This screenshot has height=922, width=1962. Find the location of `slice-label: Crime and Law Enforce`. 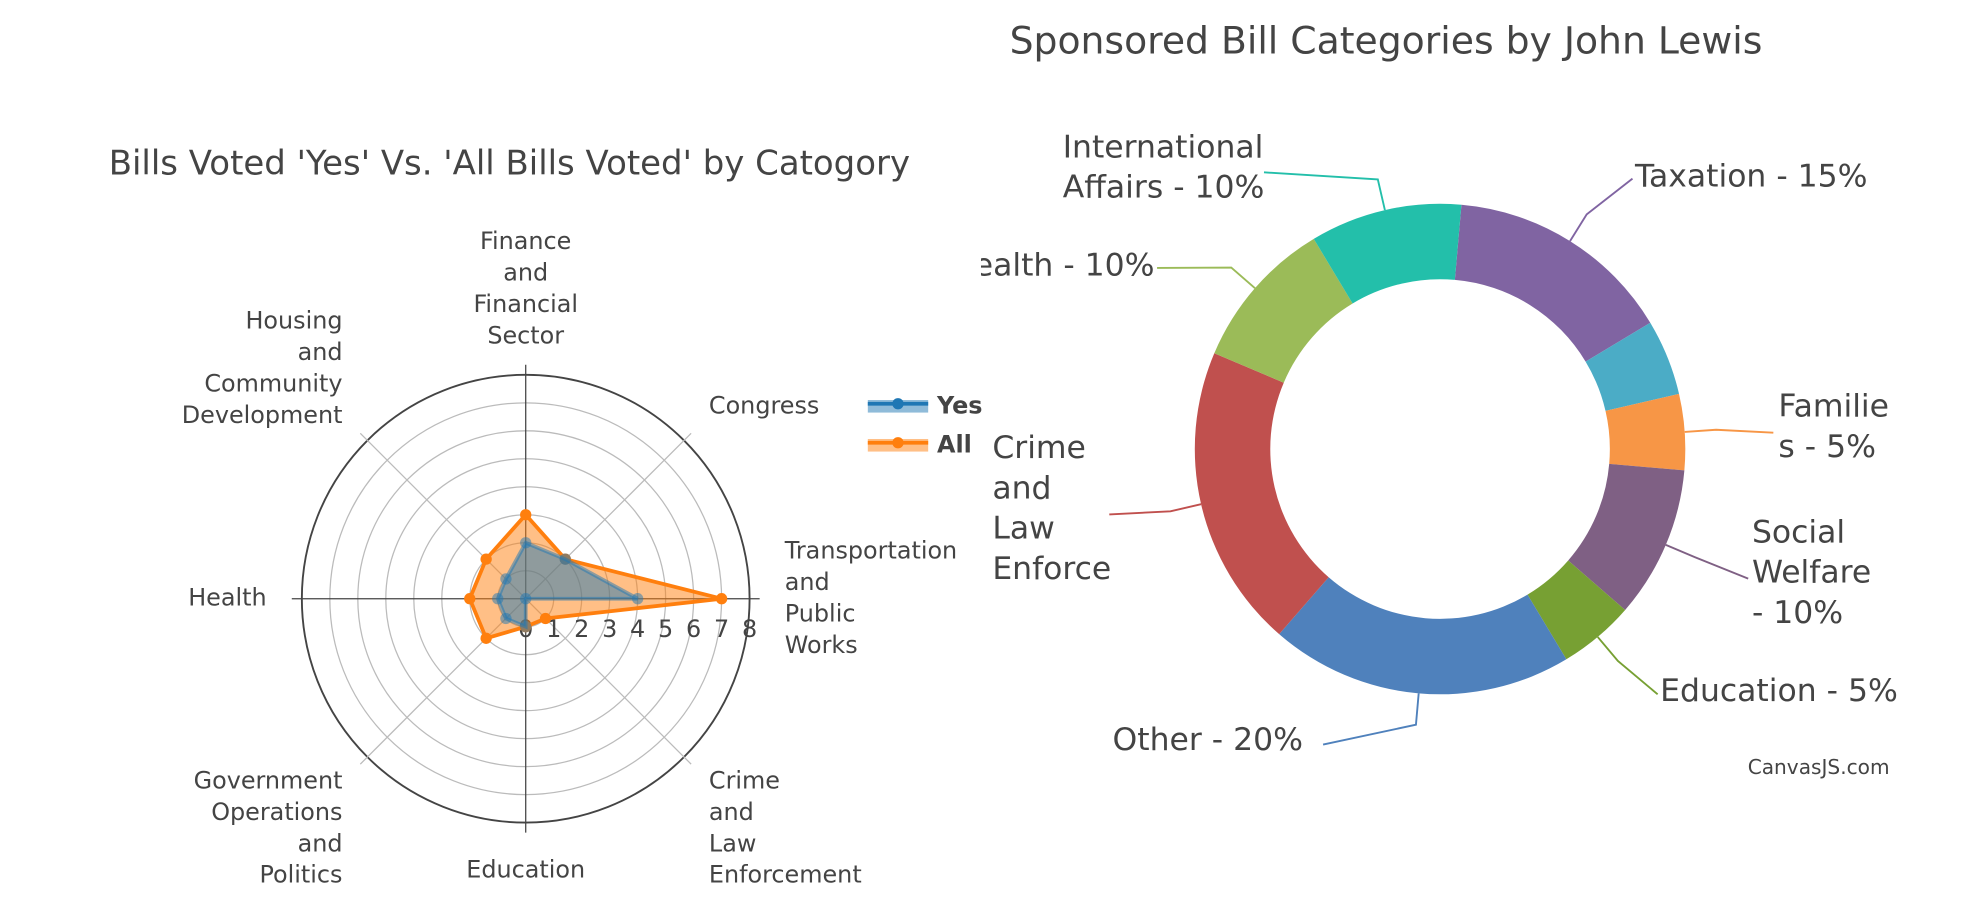

slice-label: Crime and Law Enforce is located at coordinates (1051, 508).